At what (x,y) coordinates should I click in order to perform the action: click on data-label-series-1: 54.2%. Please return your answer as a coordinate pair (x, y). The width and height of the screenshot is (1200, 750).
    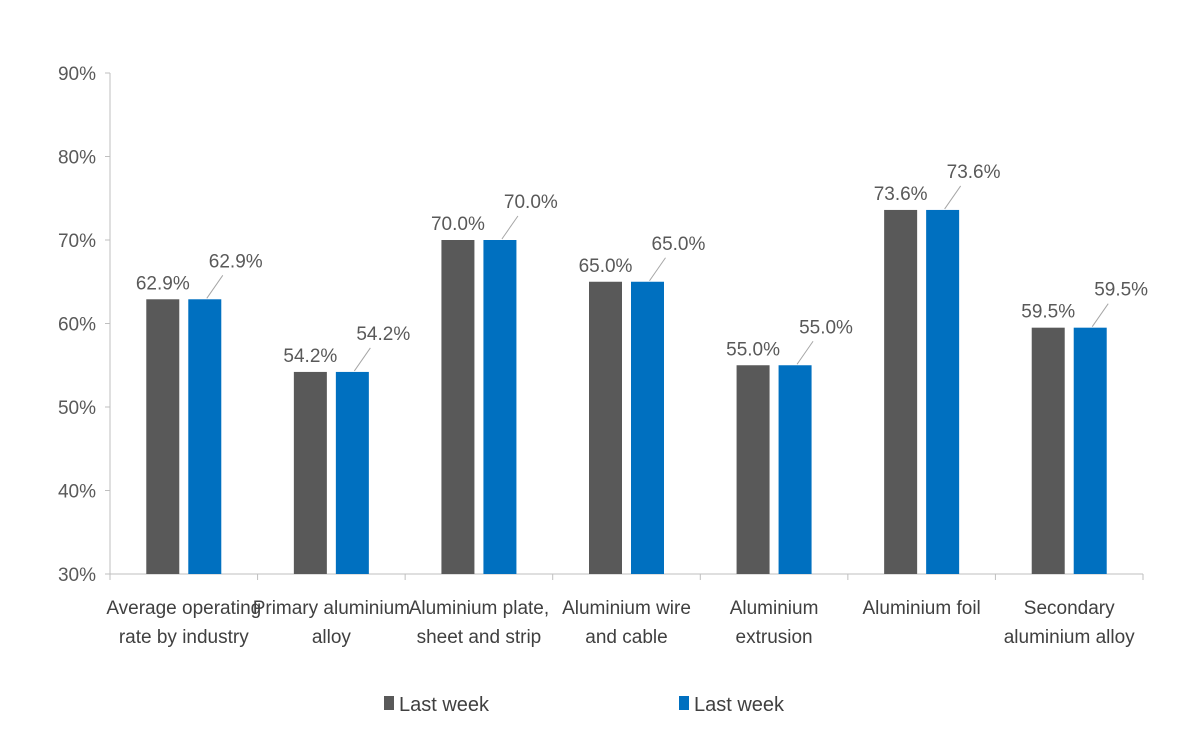
    Looking at the image, I should click on (310, 356).